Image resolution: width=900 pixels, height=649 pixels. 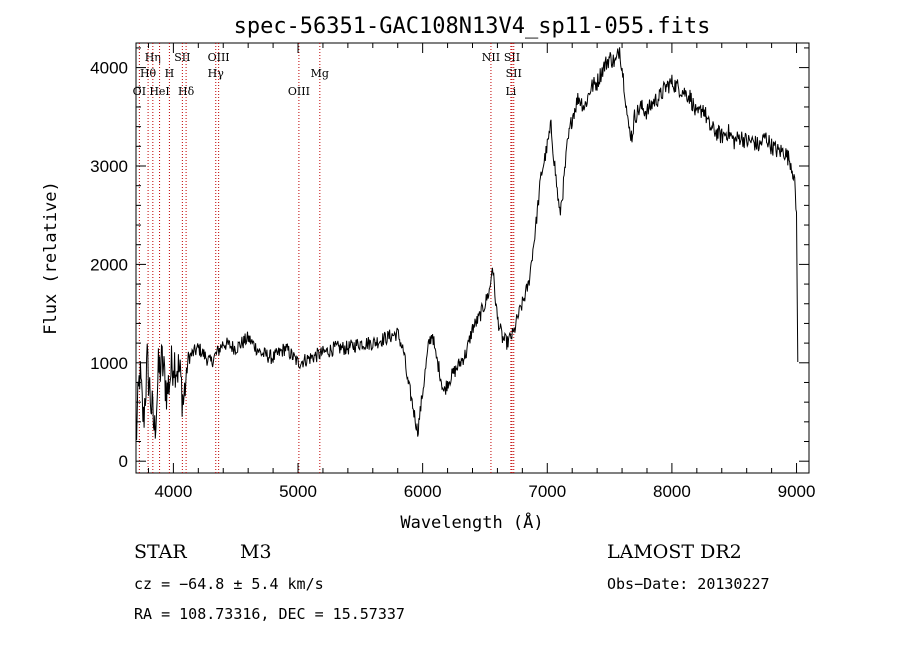 What do you see at coordinates (510, 91) in the screenshot?
I see `spectral-line-label: Li` at bounding box center [510, 91].